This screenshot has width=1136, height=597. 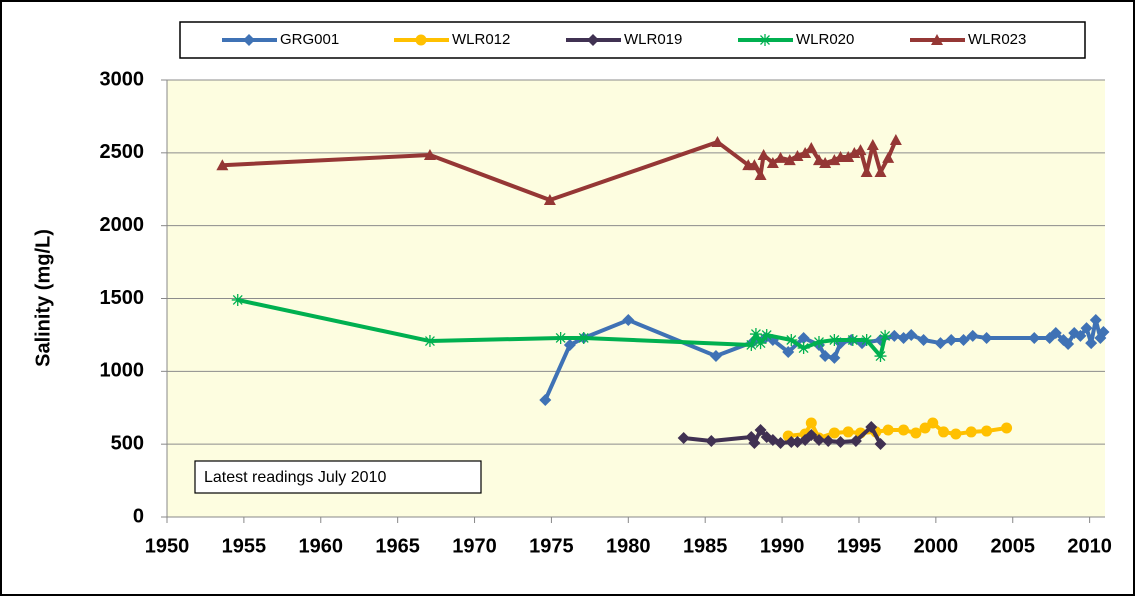 I want to click on legend-label: GRG001, so click(x=309, y=39).